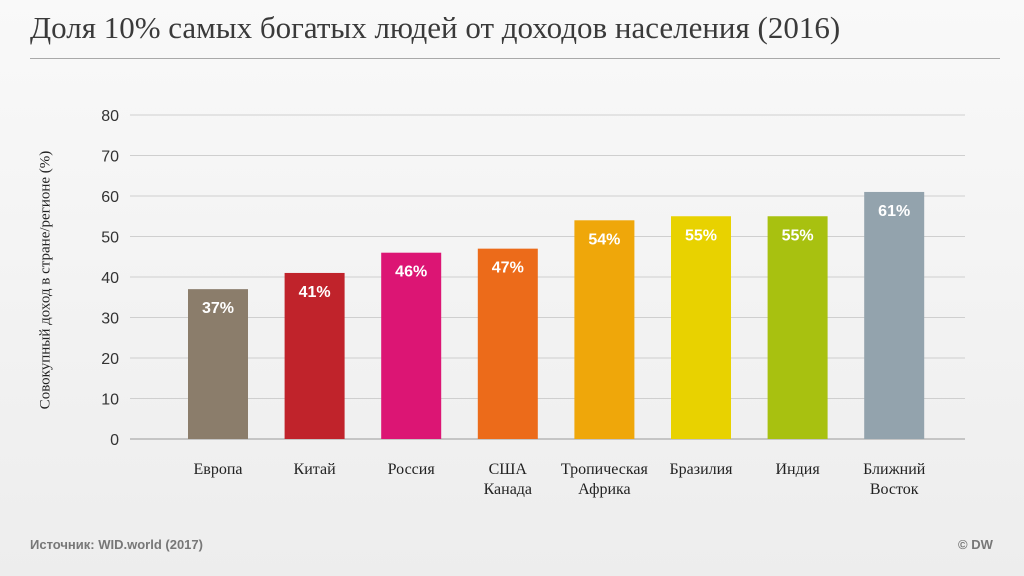  I want to click on y-tick-label: 0, so click(114, 440).